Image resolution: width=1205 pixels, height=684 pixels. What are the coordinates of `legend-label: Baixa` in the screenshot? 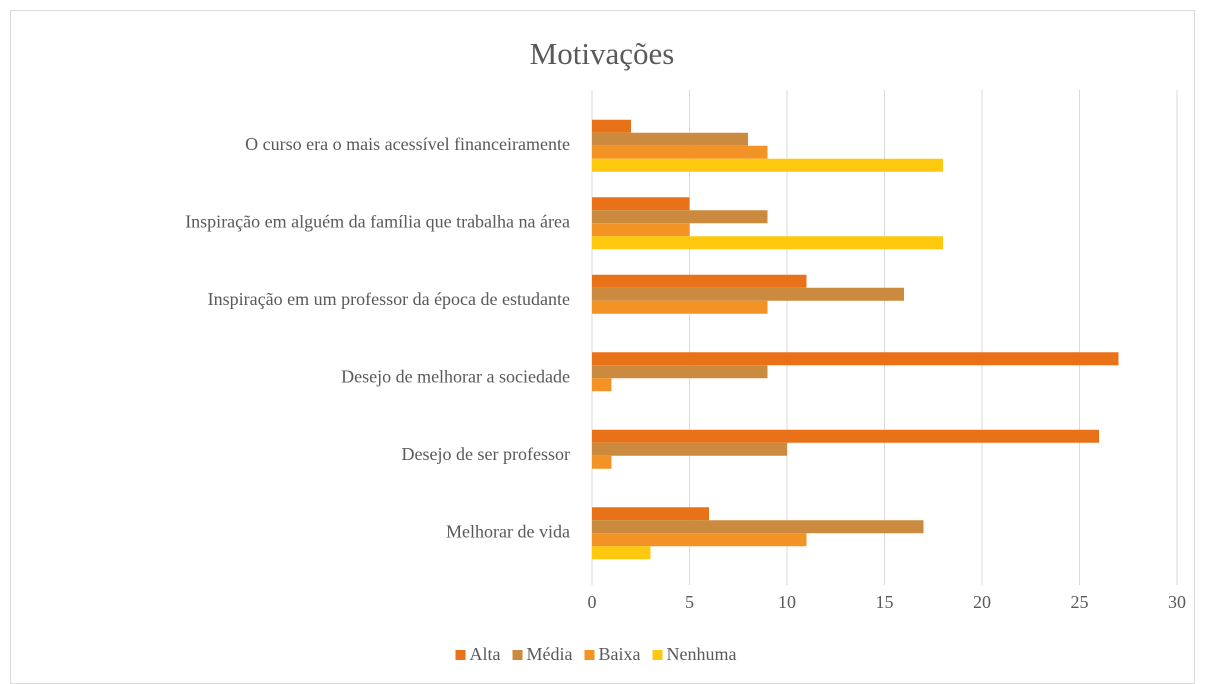 It's located at (620, 654).